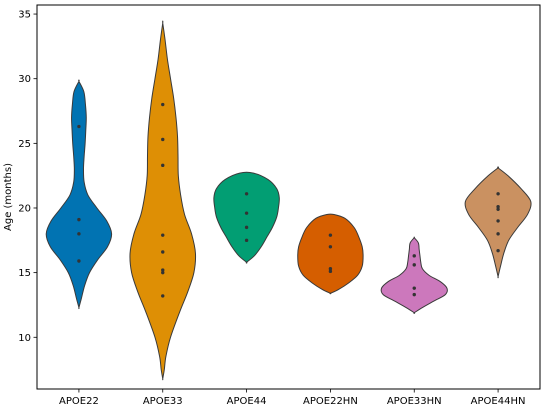 The height and width of the screenshot is (409, 550). Describe the element at coordinates (414, 275) in the screenshot. I see `violin-apoe33hn` at that location.